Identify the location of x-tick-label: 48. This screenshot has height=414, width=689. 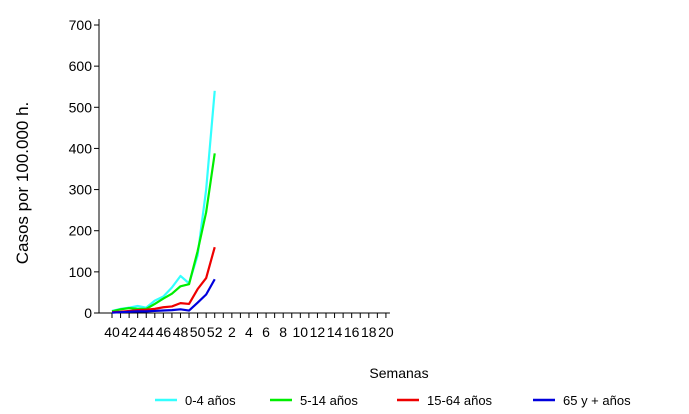
(181, 332).